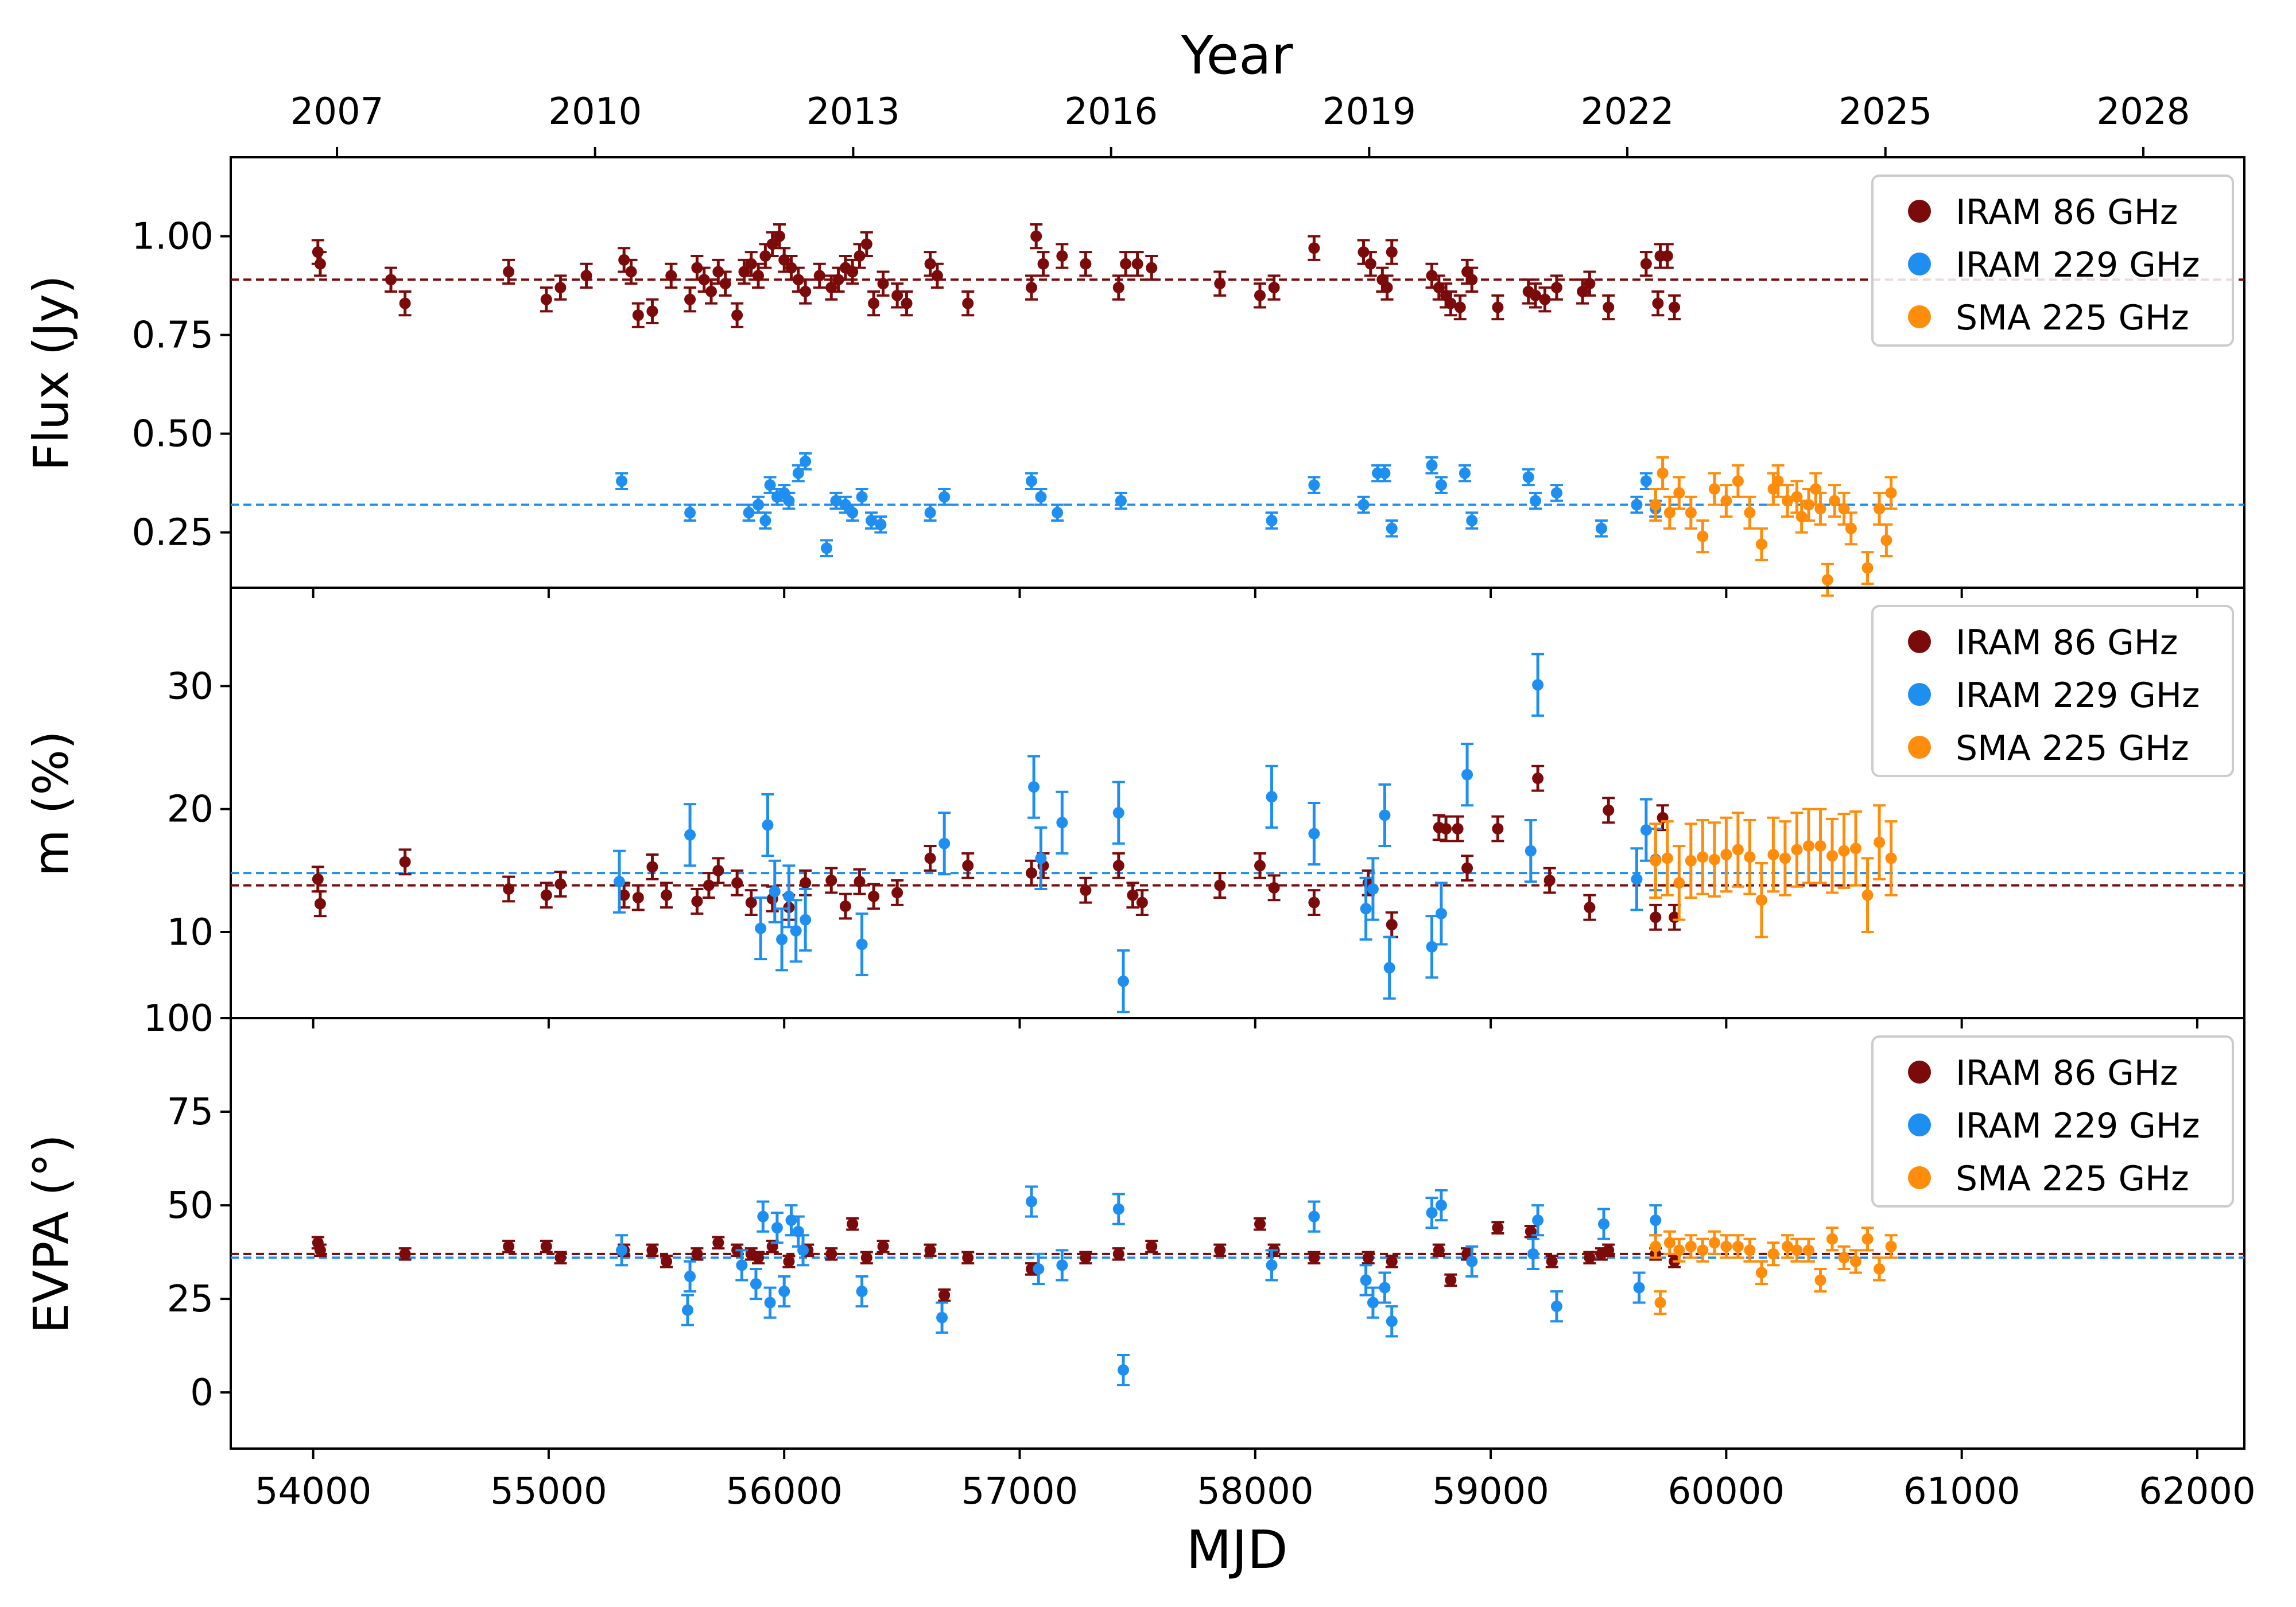 The width and height of the screenshot is (2296, 1607). Describe the element at coordinates (1726, 1491) in the screenshot. I see `mjd-tick-label: 60000` at that location.